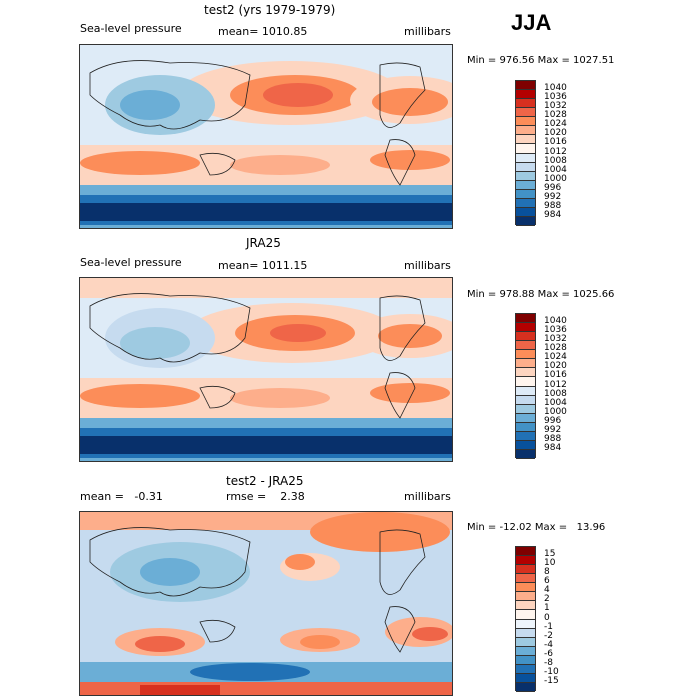  I want to click on mean-label: mean = -0.31, so click(121, 496).